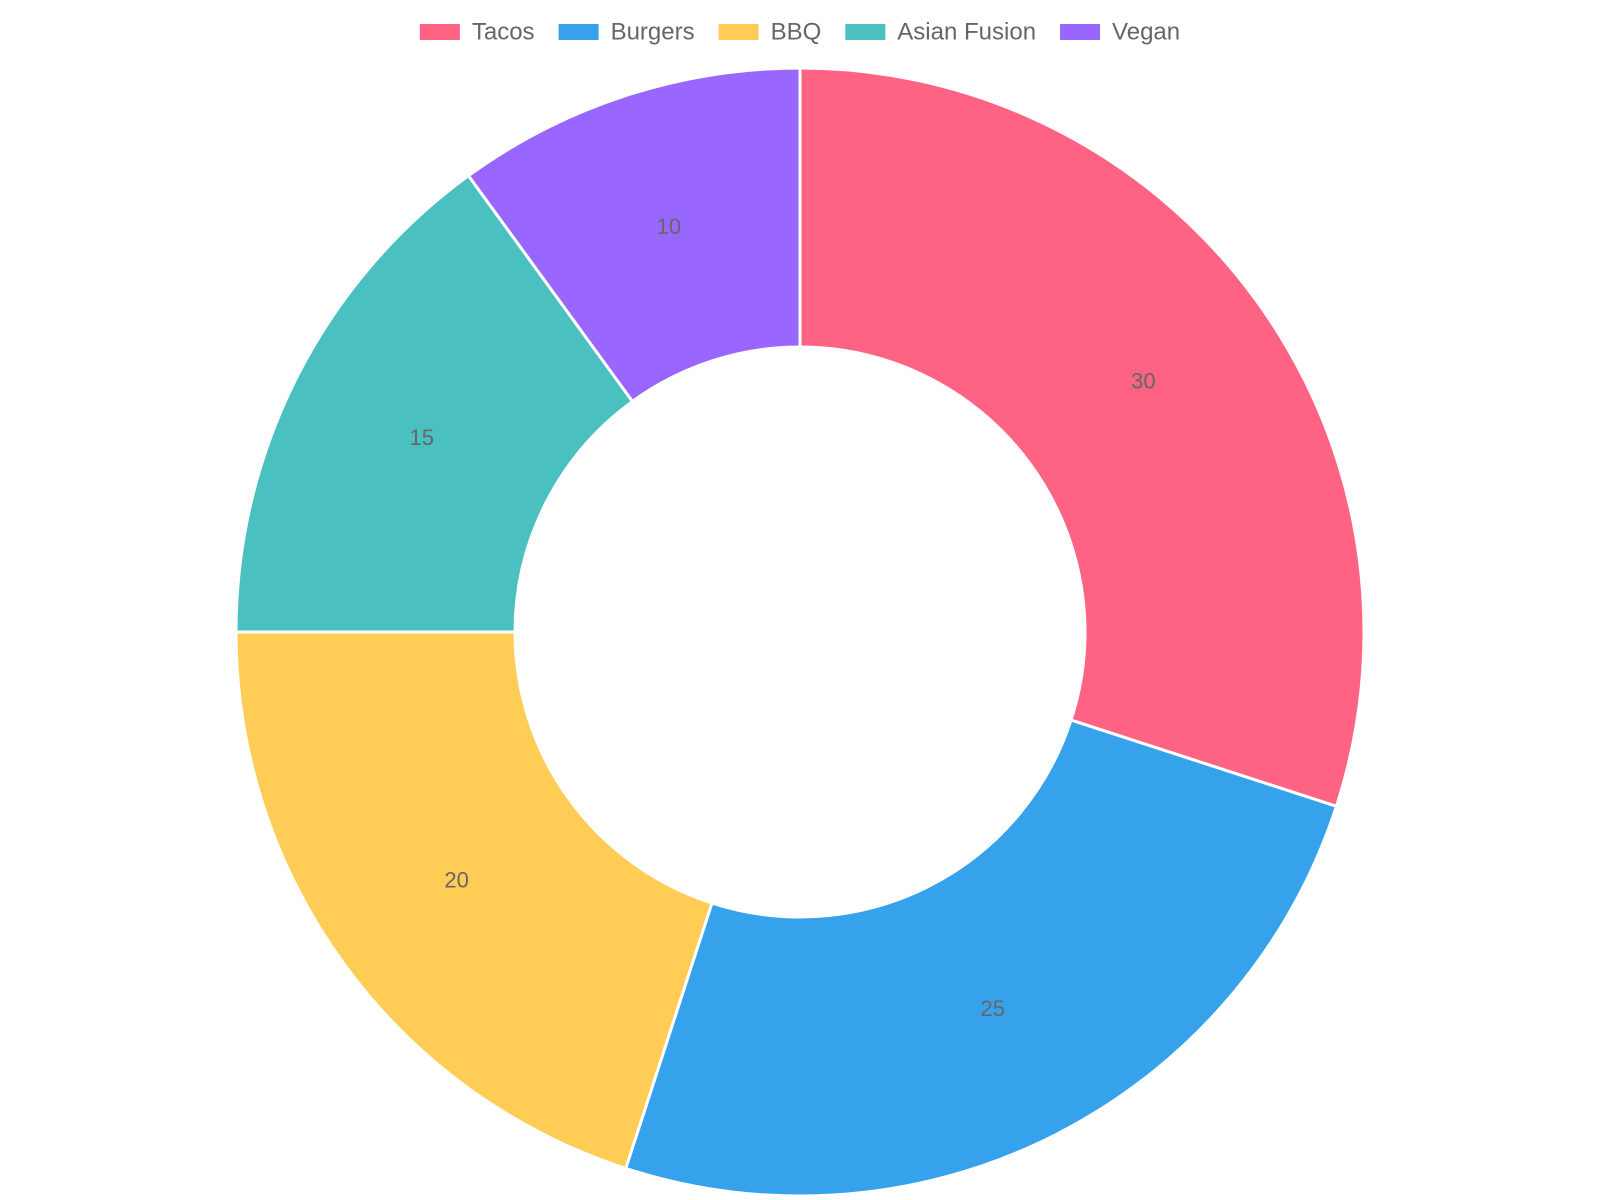  Describe the element at coordinates (1146, 31) in the screenshot. I see `legend-text: Vegan` at that location.